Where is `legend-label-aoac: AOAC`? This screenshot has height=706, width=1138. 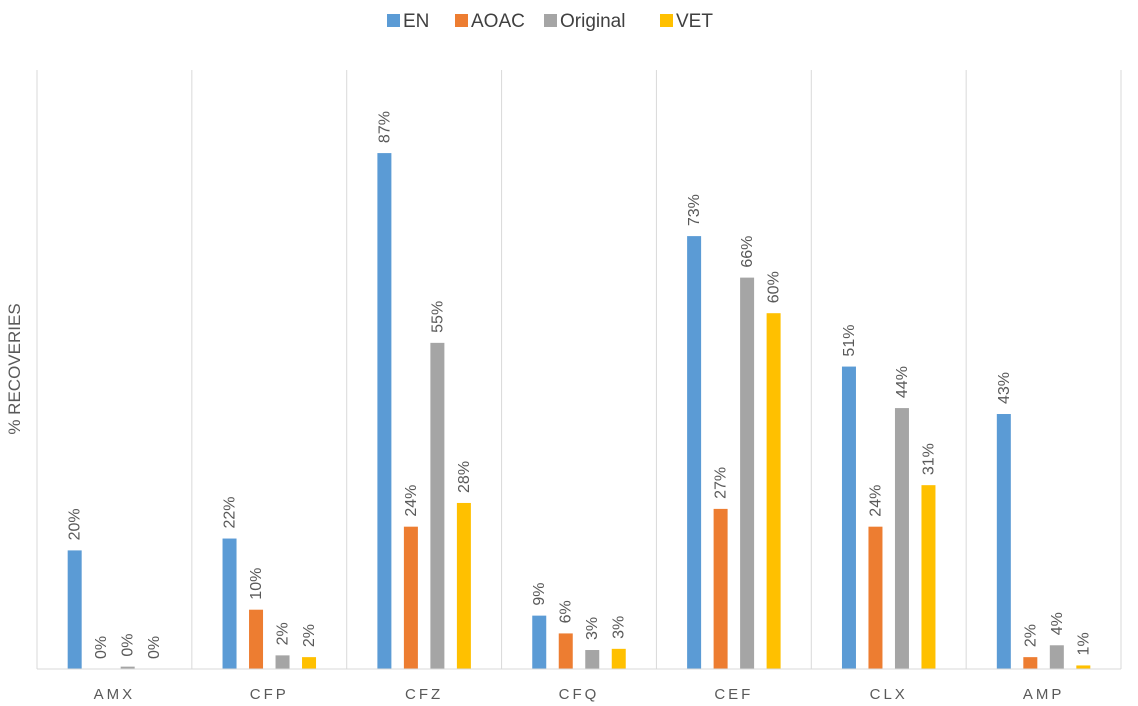 legend-label-aoac: AOAC is located at coordinates (498, 21).